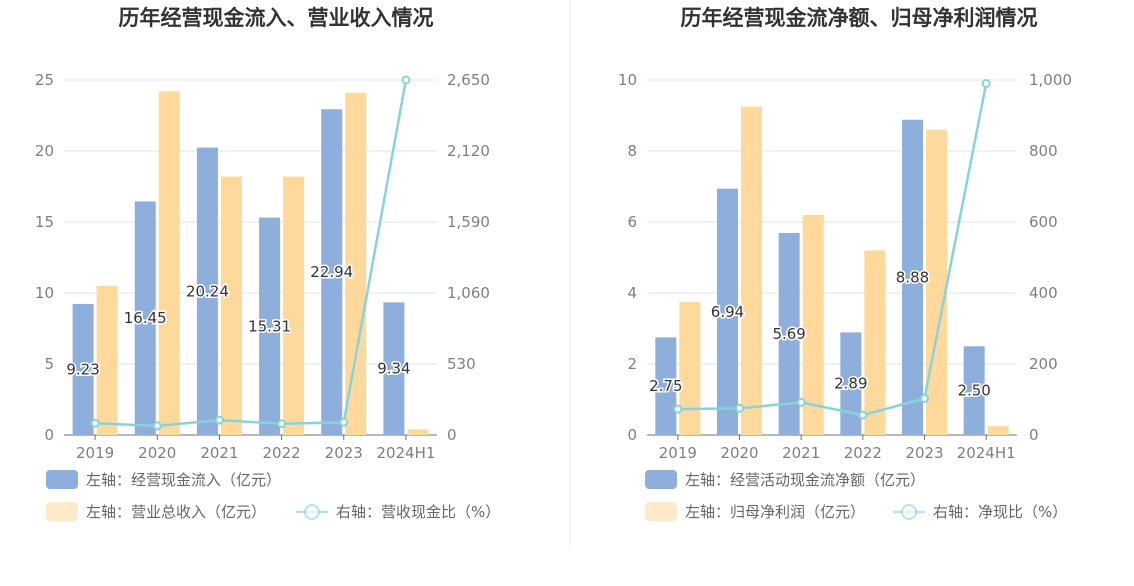  I want to click on bar-data-label: 2.75, so click(665, 386).